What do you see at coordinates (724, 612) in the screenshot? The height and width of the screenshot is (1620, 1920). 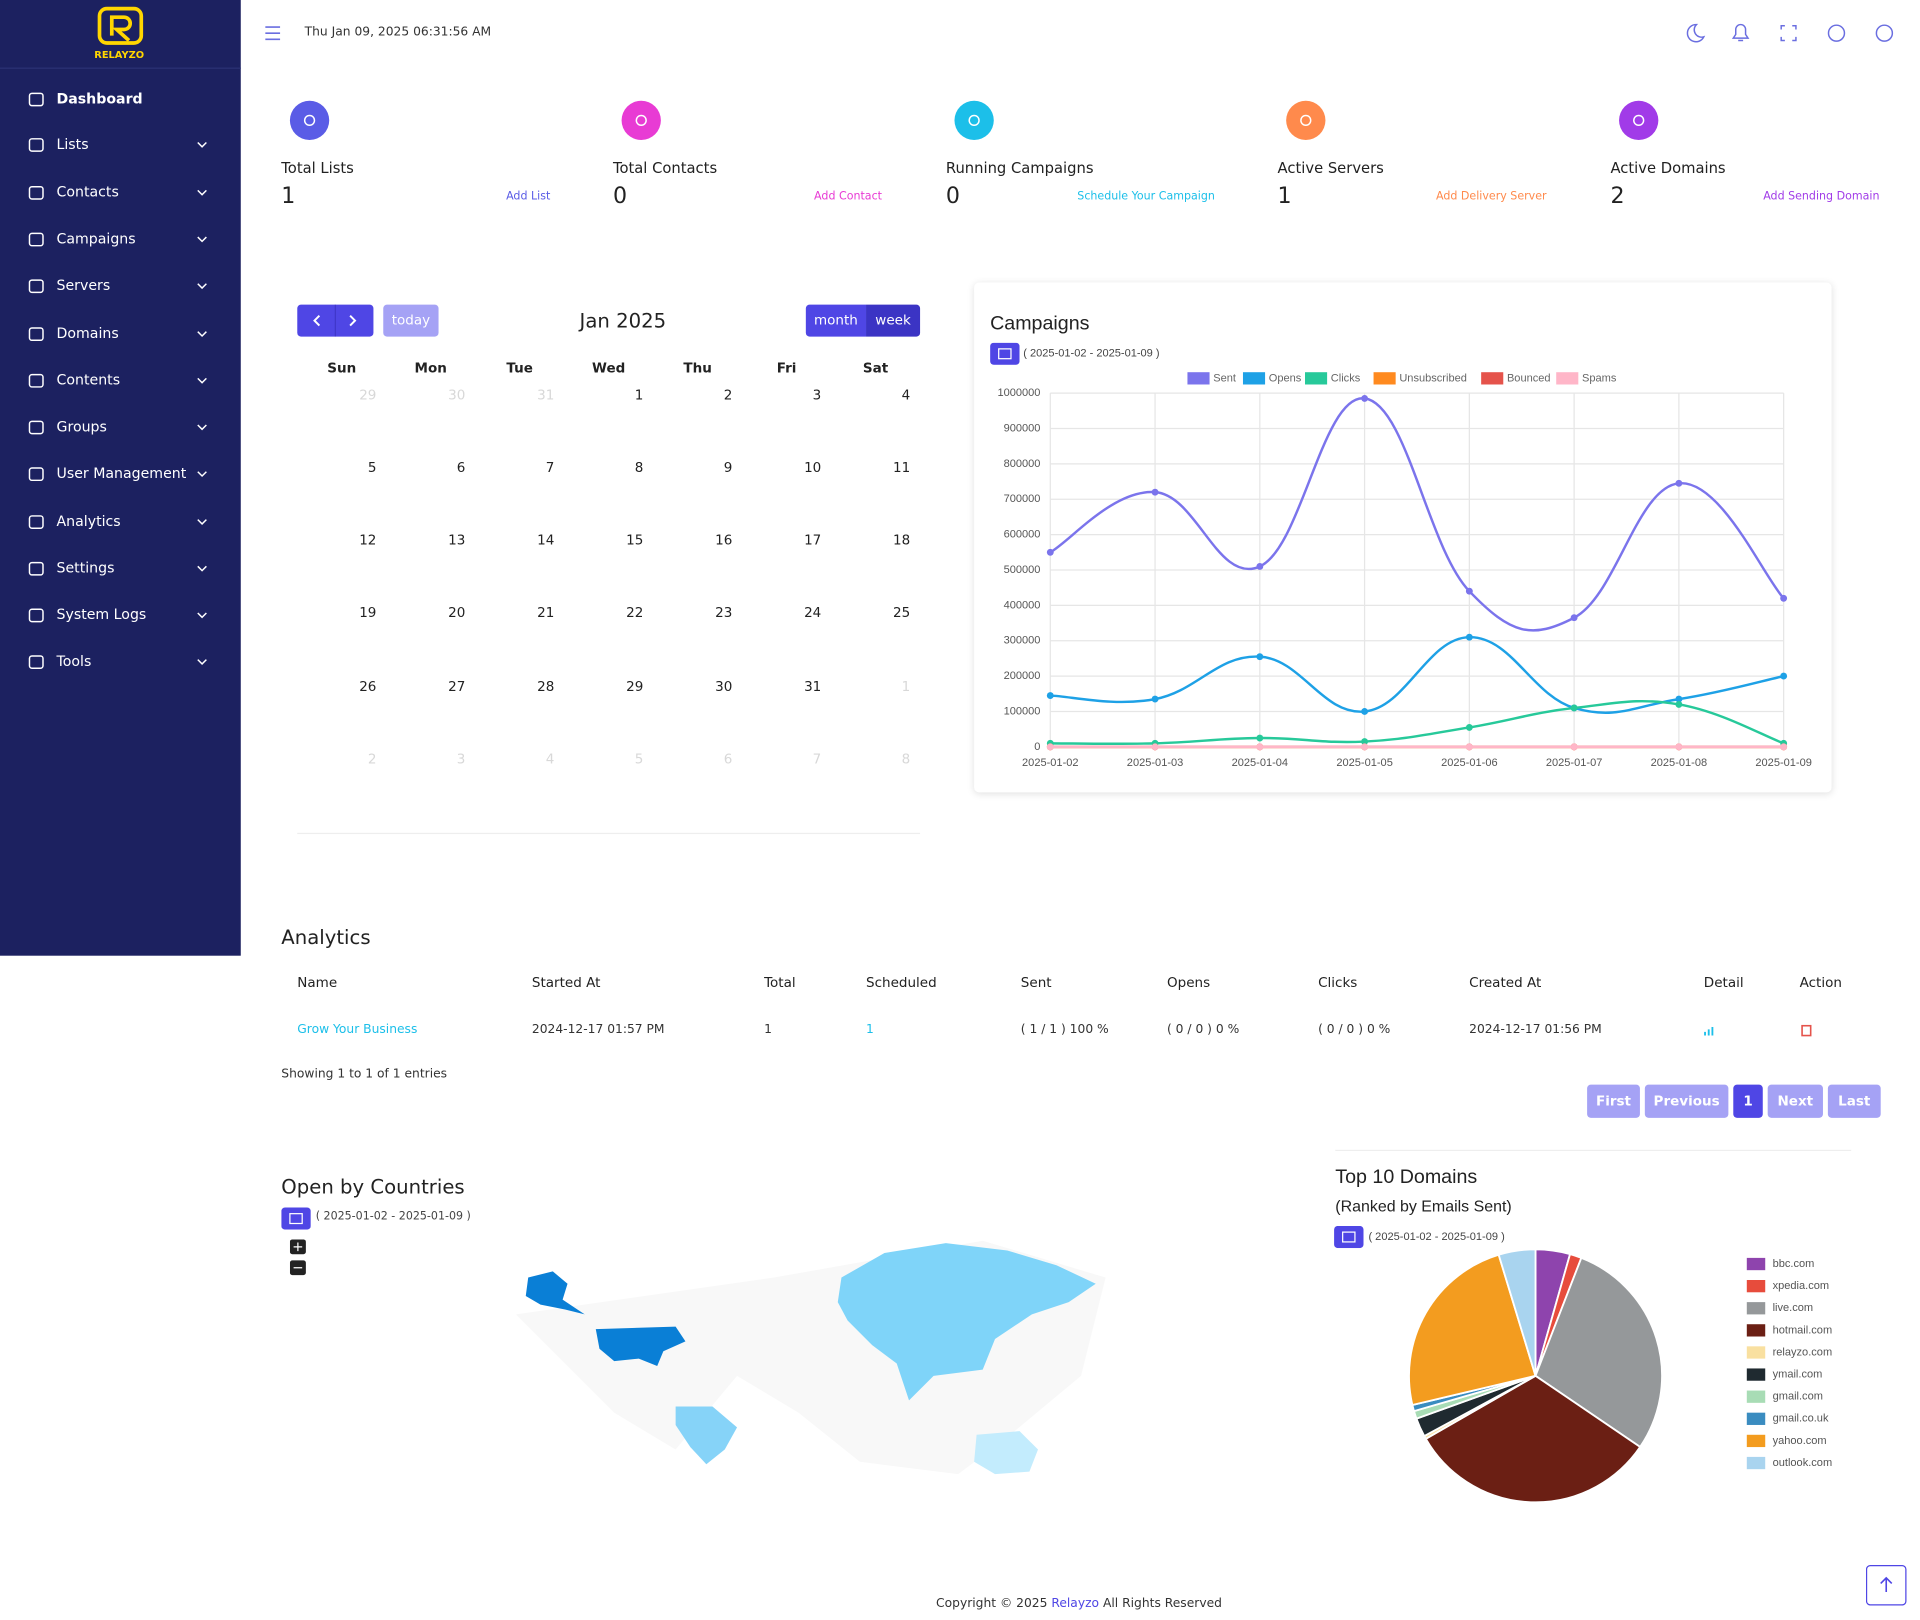 I see `calendar-day: 23` at bounding box center [724, 612].